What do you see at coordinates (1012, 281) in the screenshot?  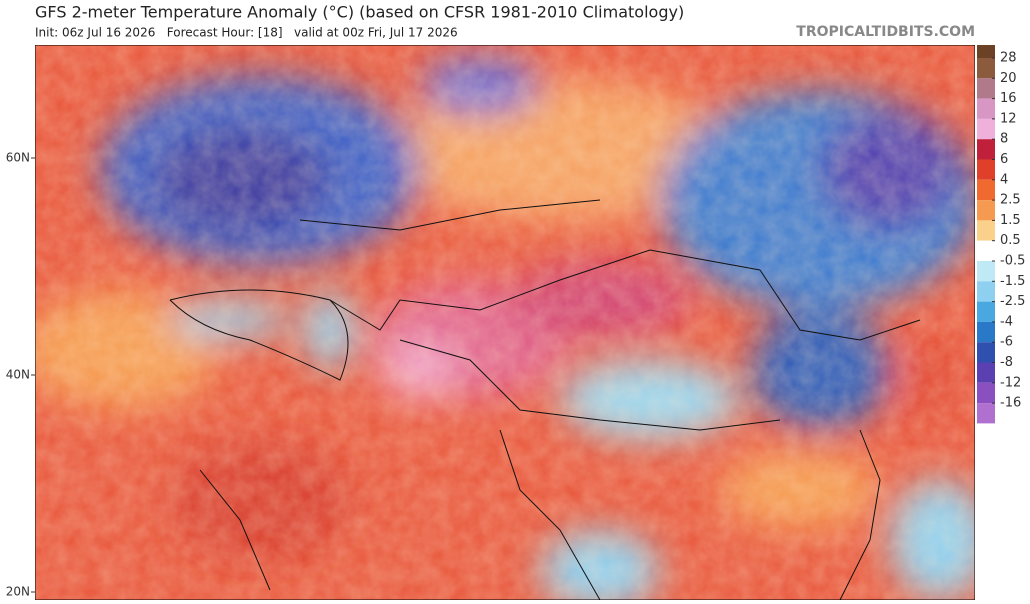 I see `colorbar-label: -1.5` at bounding box center [1012, 281].